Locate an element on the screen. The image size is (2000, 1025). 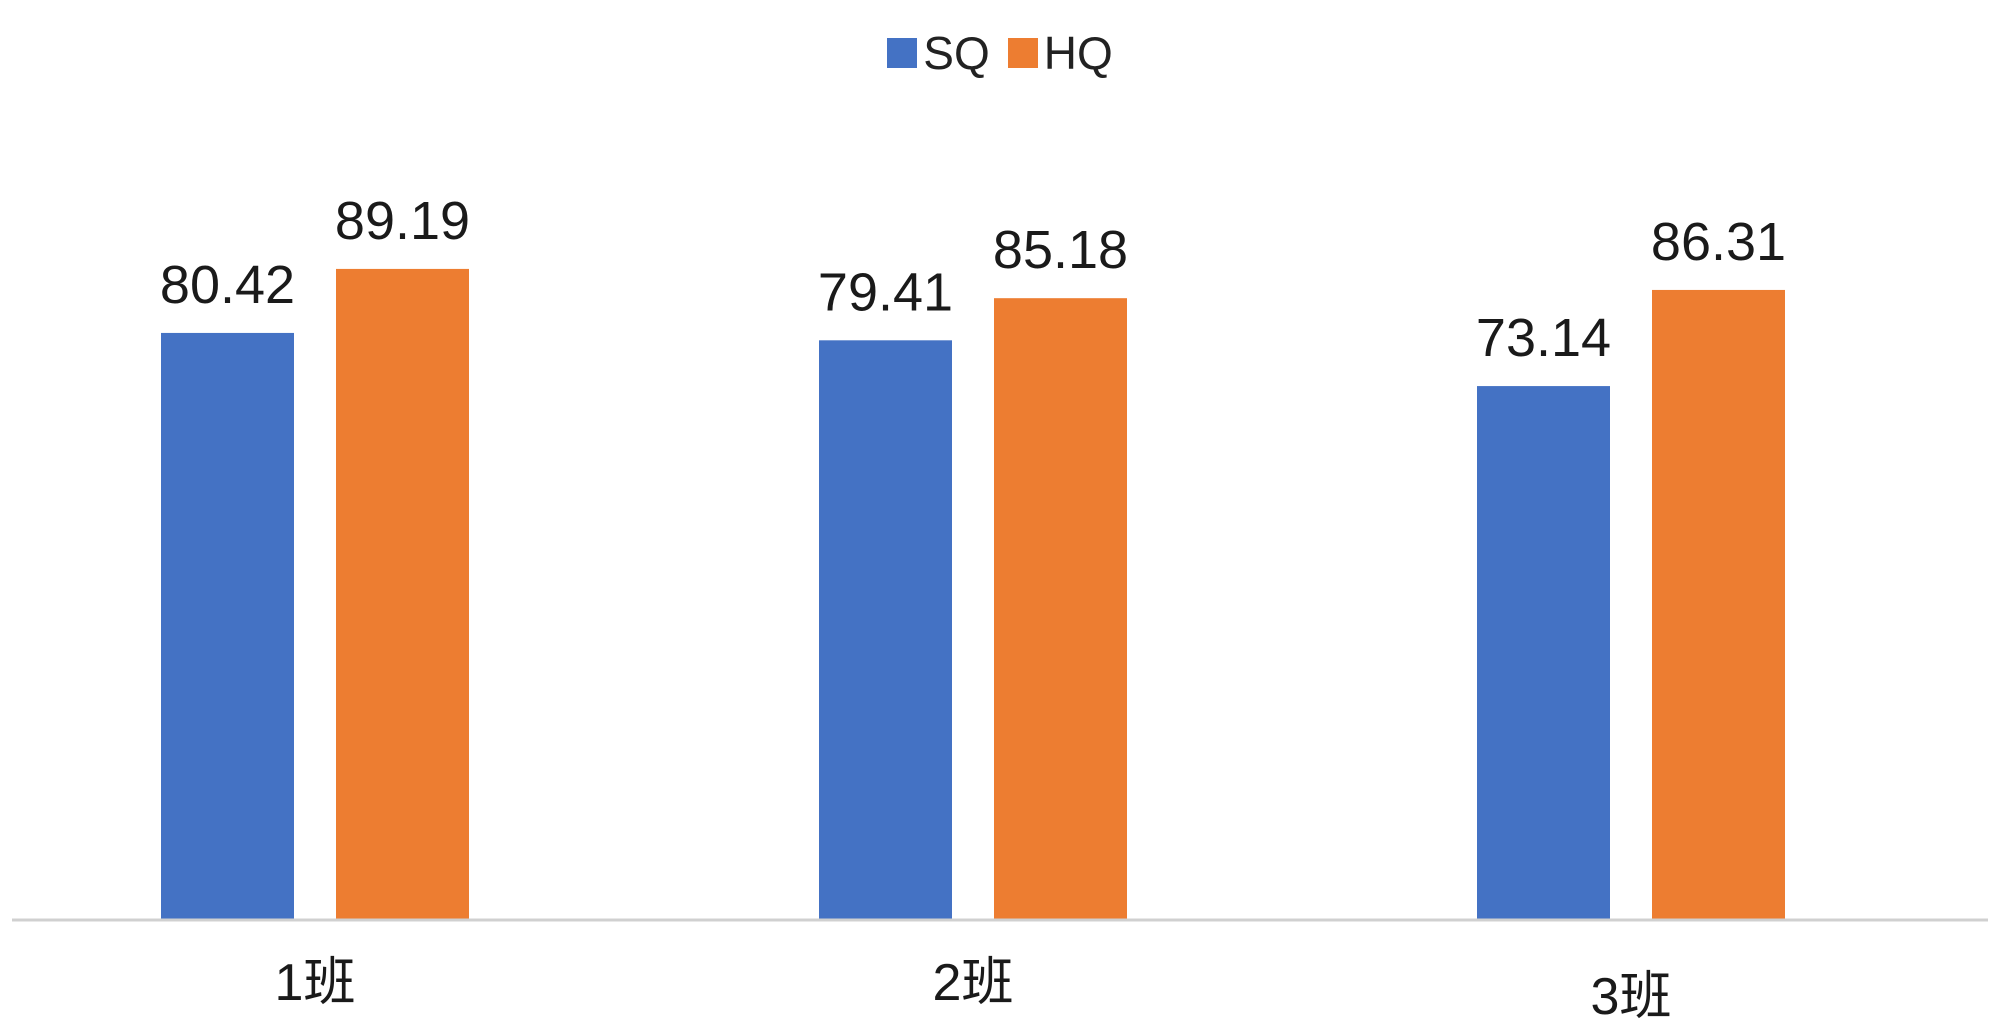
data-label-sq-2: 79.41 is located at coordinates (885, 292).